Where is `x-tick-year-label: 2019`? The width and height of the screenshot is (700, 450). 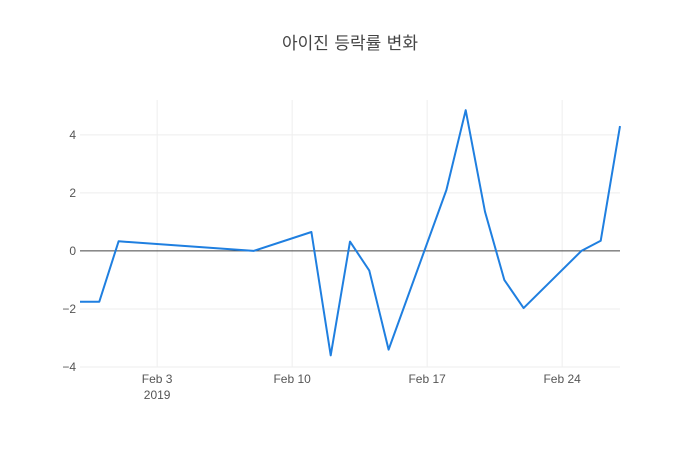
x-tick-year-label: 2019 is located at coordinates (157, 395).